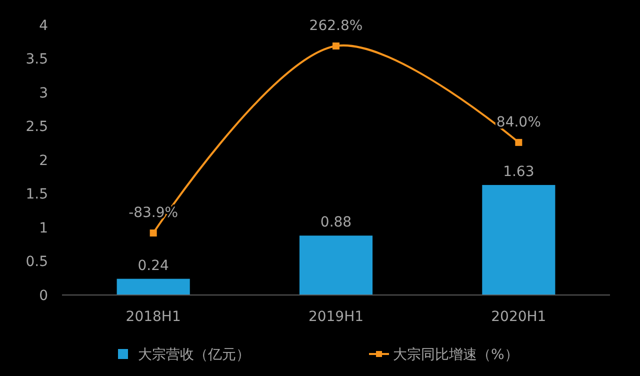 The image size is (640, 376). Describe the element at coordinates (194, 354) in the screenshot. I see `legend-label: 大宗营收（亿元）` at that location.